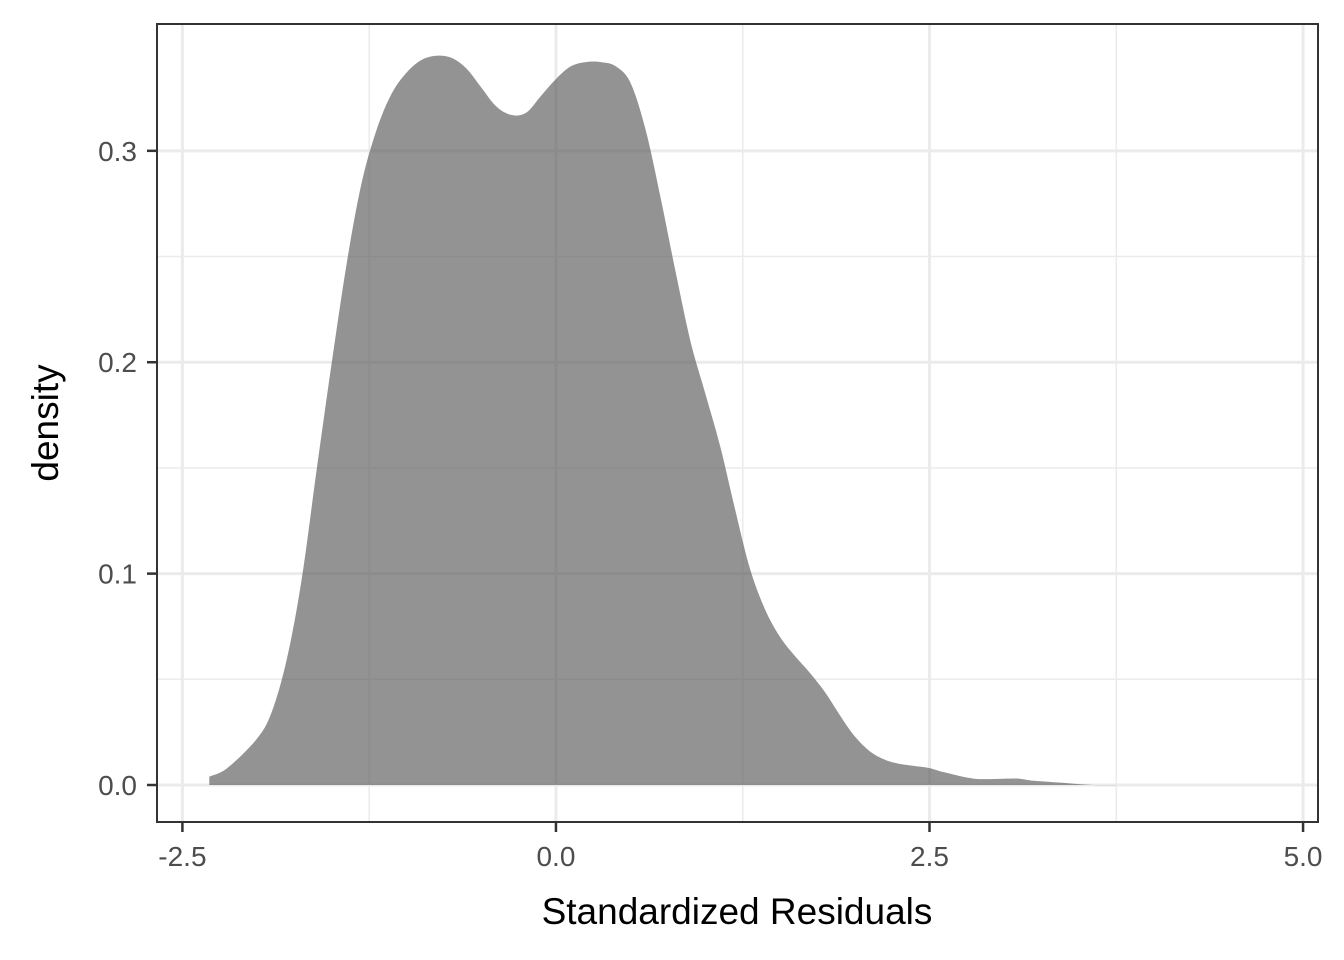  What do you see at coordinates (555, 856) in the screenshot?
I see `x-tick-label: 0.0` at bounding box center [555, 856].